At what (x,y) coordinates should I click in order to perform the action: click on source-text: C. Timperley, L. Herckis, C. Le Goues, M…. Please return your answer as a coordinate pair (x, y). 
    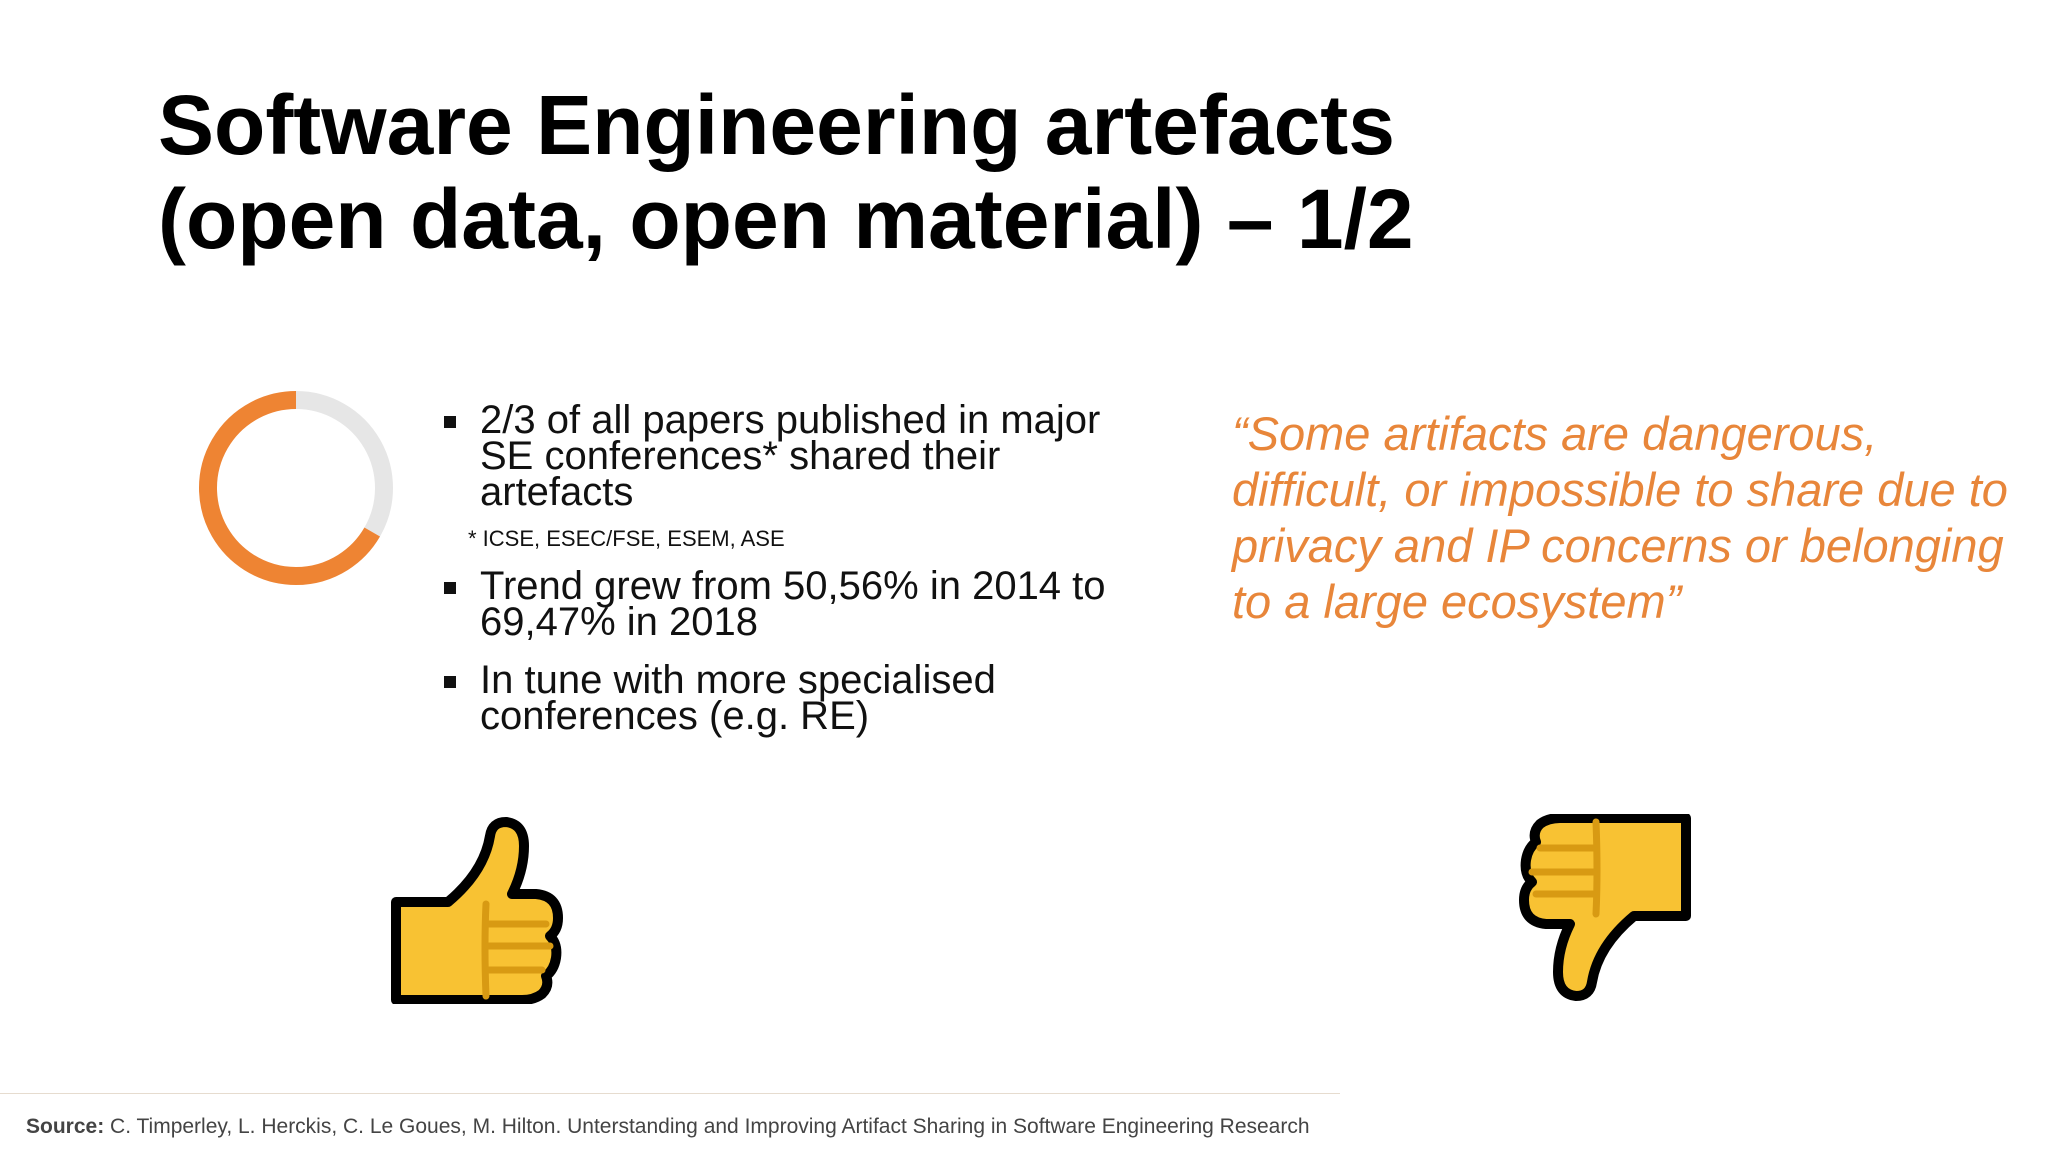
    Looking at the image, I should click on (710, 1126).